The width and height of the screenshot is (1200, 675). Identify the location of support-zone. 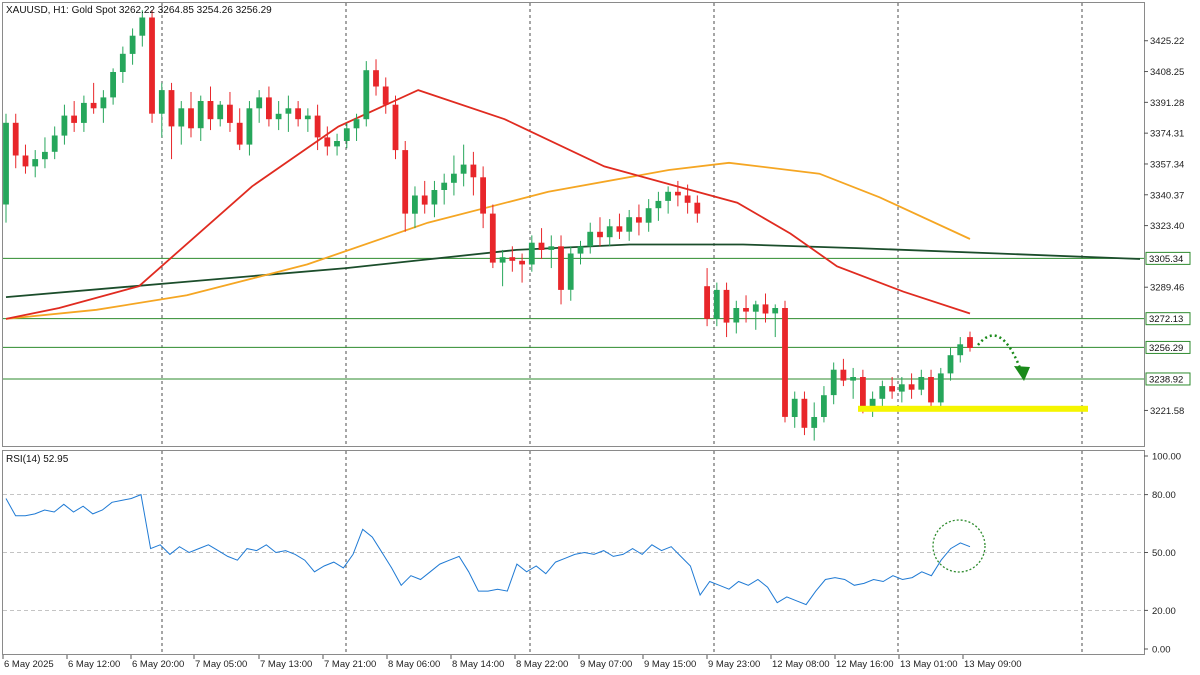
(973, 408).